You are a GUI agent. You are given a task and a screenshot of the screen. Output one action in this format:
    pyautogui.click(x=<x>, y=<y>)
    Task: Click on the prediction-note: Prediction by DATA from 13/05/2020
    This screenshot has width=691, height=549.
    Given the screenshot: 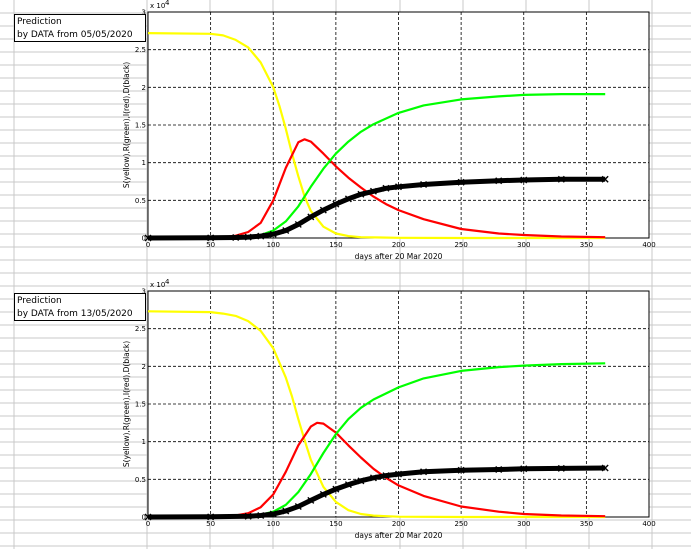 What is the action you would take?
    pyautogui.click(x=80, y=307)
    